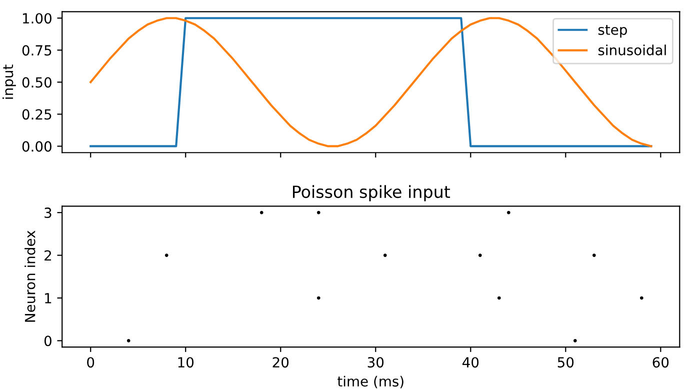  I want to click on y-axis-title: Neuron index, so click(30, 276).